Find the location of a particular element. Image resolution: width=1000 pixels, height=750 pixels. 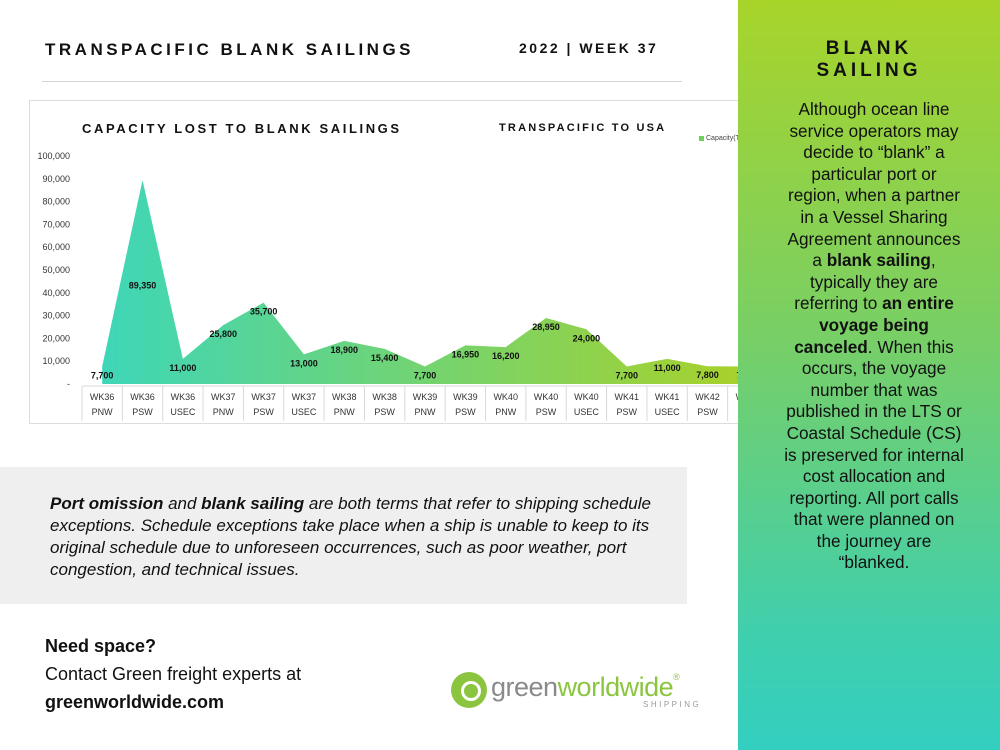

logo-wordmark: greenworldwide® is located at coordinates (585, 687).